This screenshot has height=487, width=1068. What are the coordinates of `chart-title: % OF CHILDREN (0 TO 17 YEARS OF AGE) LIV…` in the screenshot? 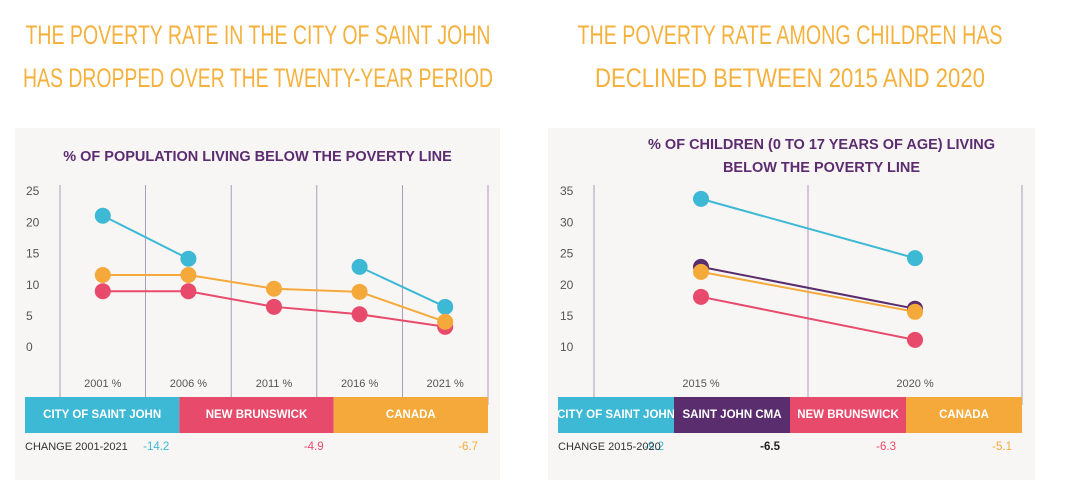 It's located at (821, 145).